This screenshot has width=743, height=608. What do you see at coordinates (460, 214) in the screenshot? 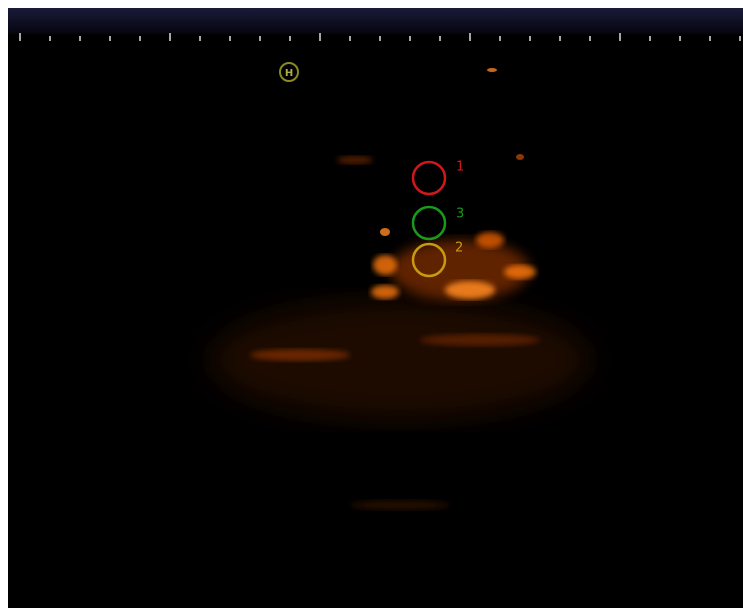
I see `roi-label: 3` at bounding box center [460, 214].